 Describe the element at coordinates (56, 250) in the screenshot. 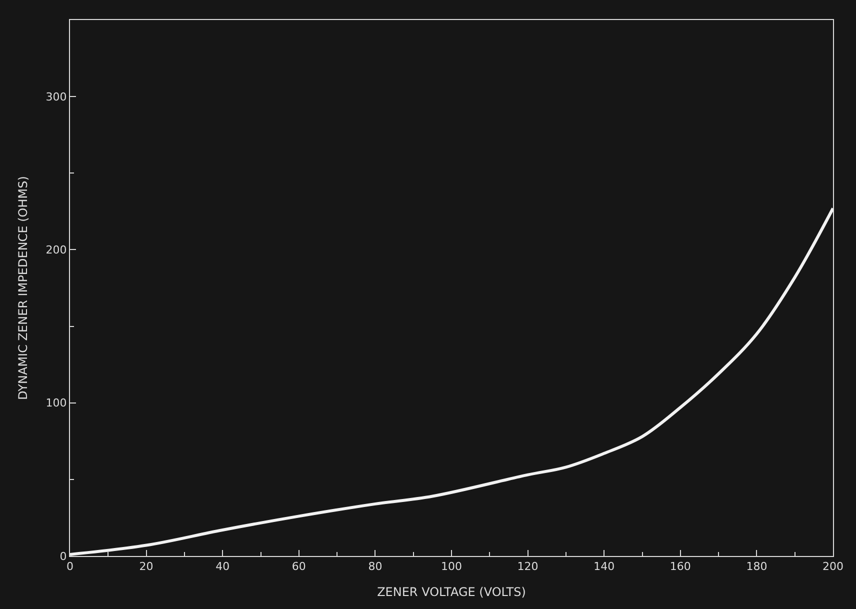

I see `y-tick-label: 200` at that location.